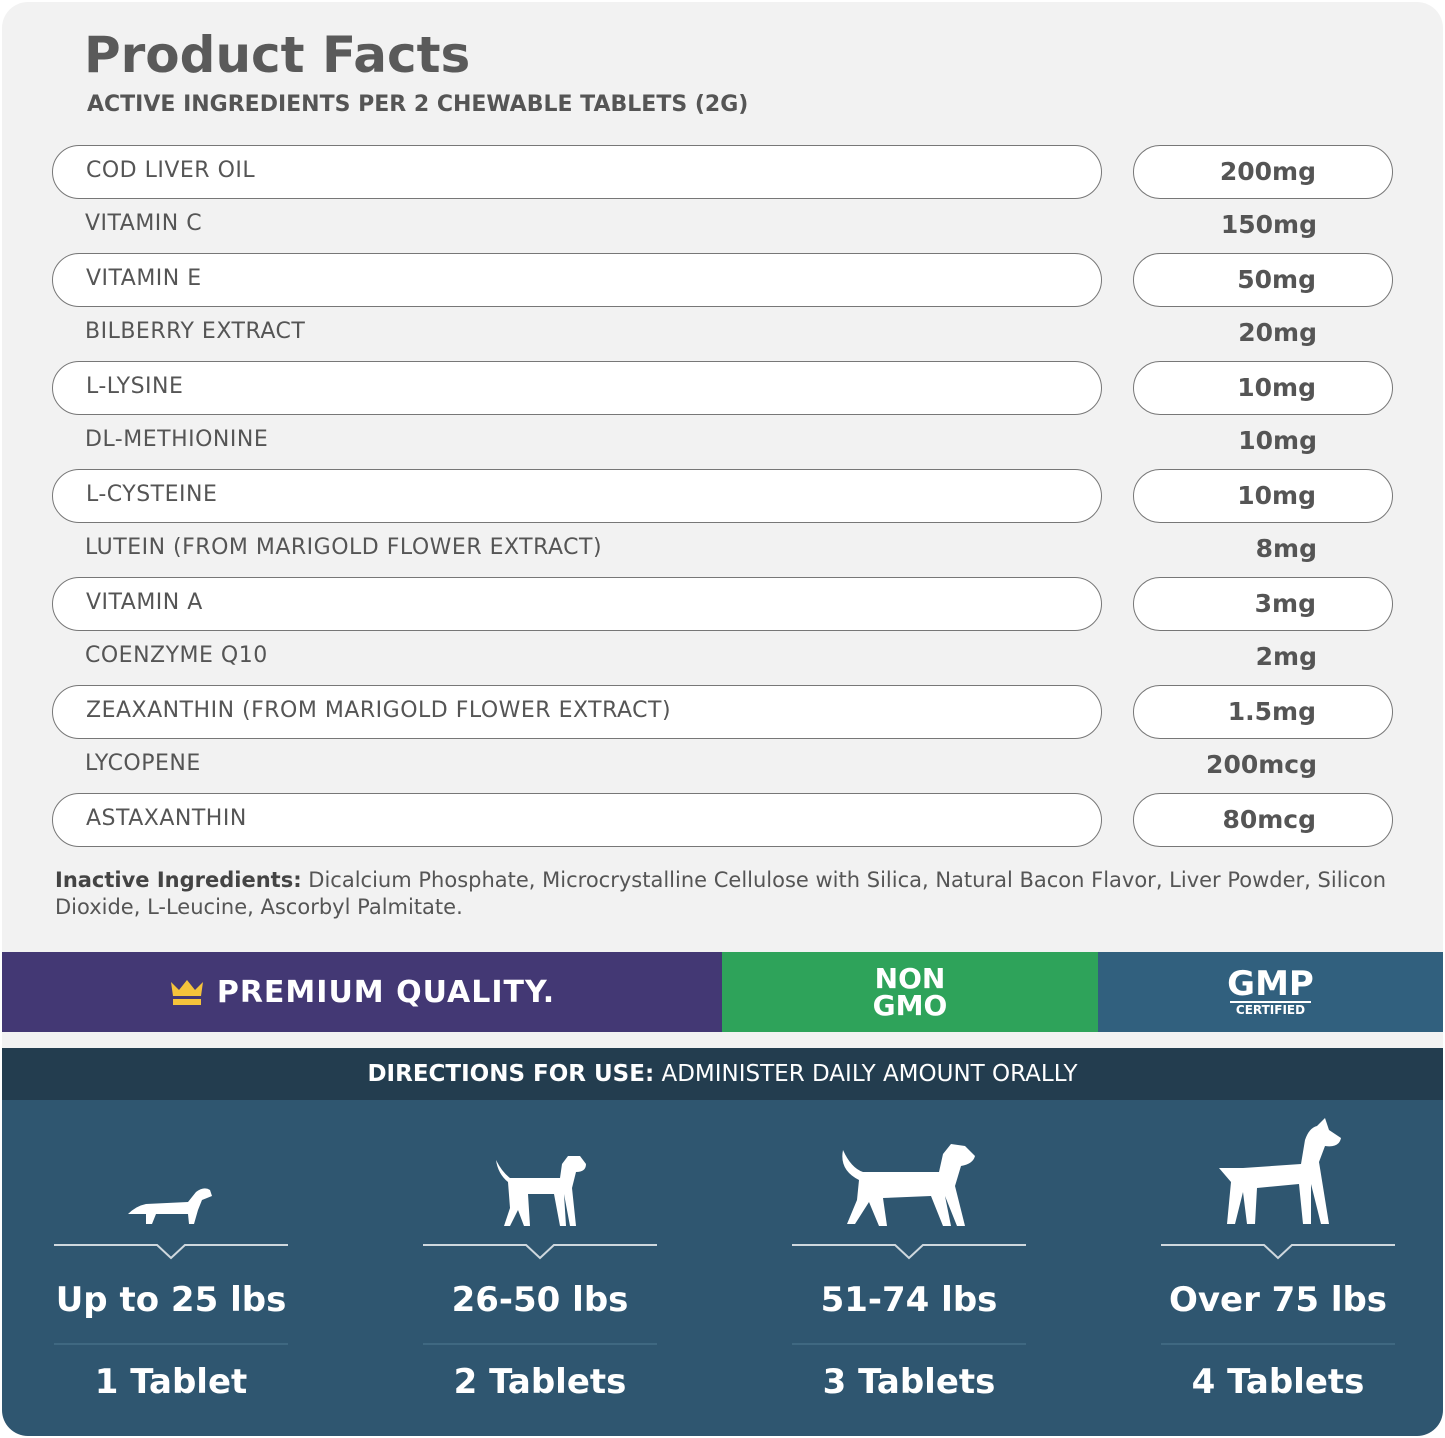  I want to click on crown-icon, so click(186, 992).